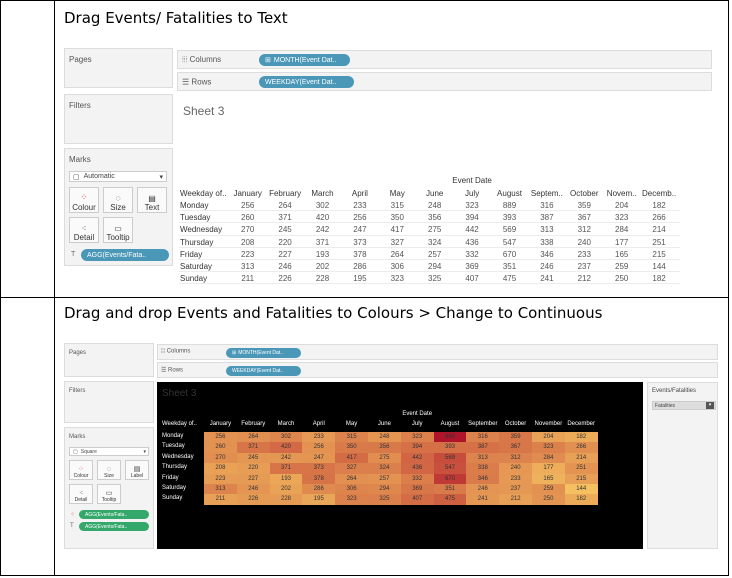 This screenshot has width=732, height=578. Describe the element at coordinates (450, 489) in the screenshot. I see `heat-cell: 351` at that location.